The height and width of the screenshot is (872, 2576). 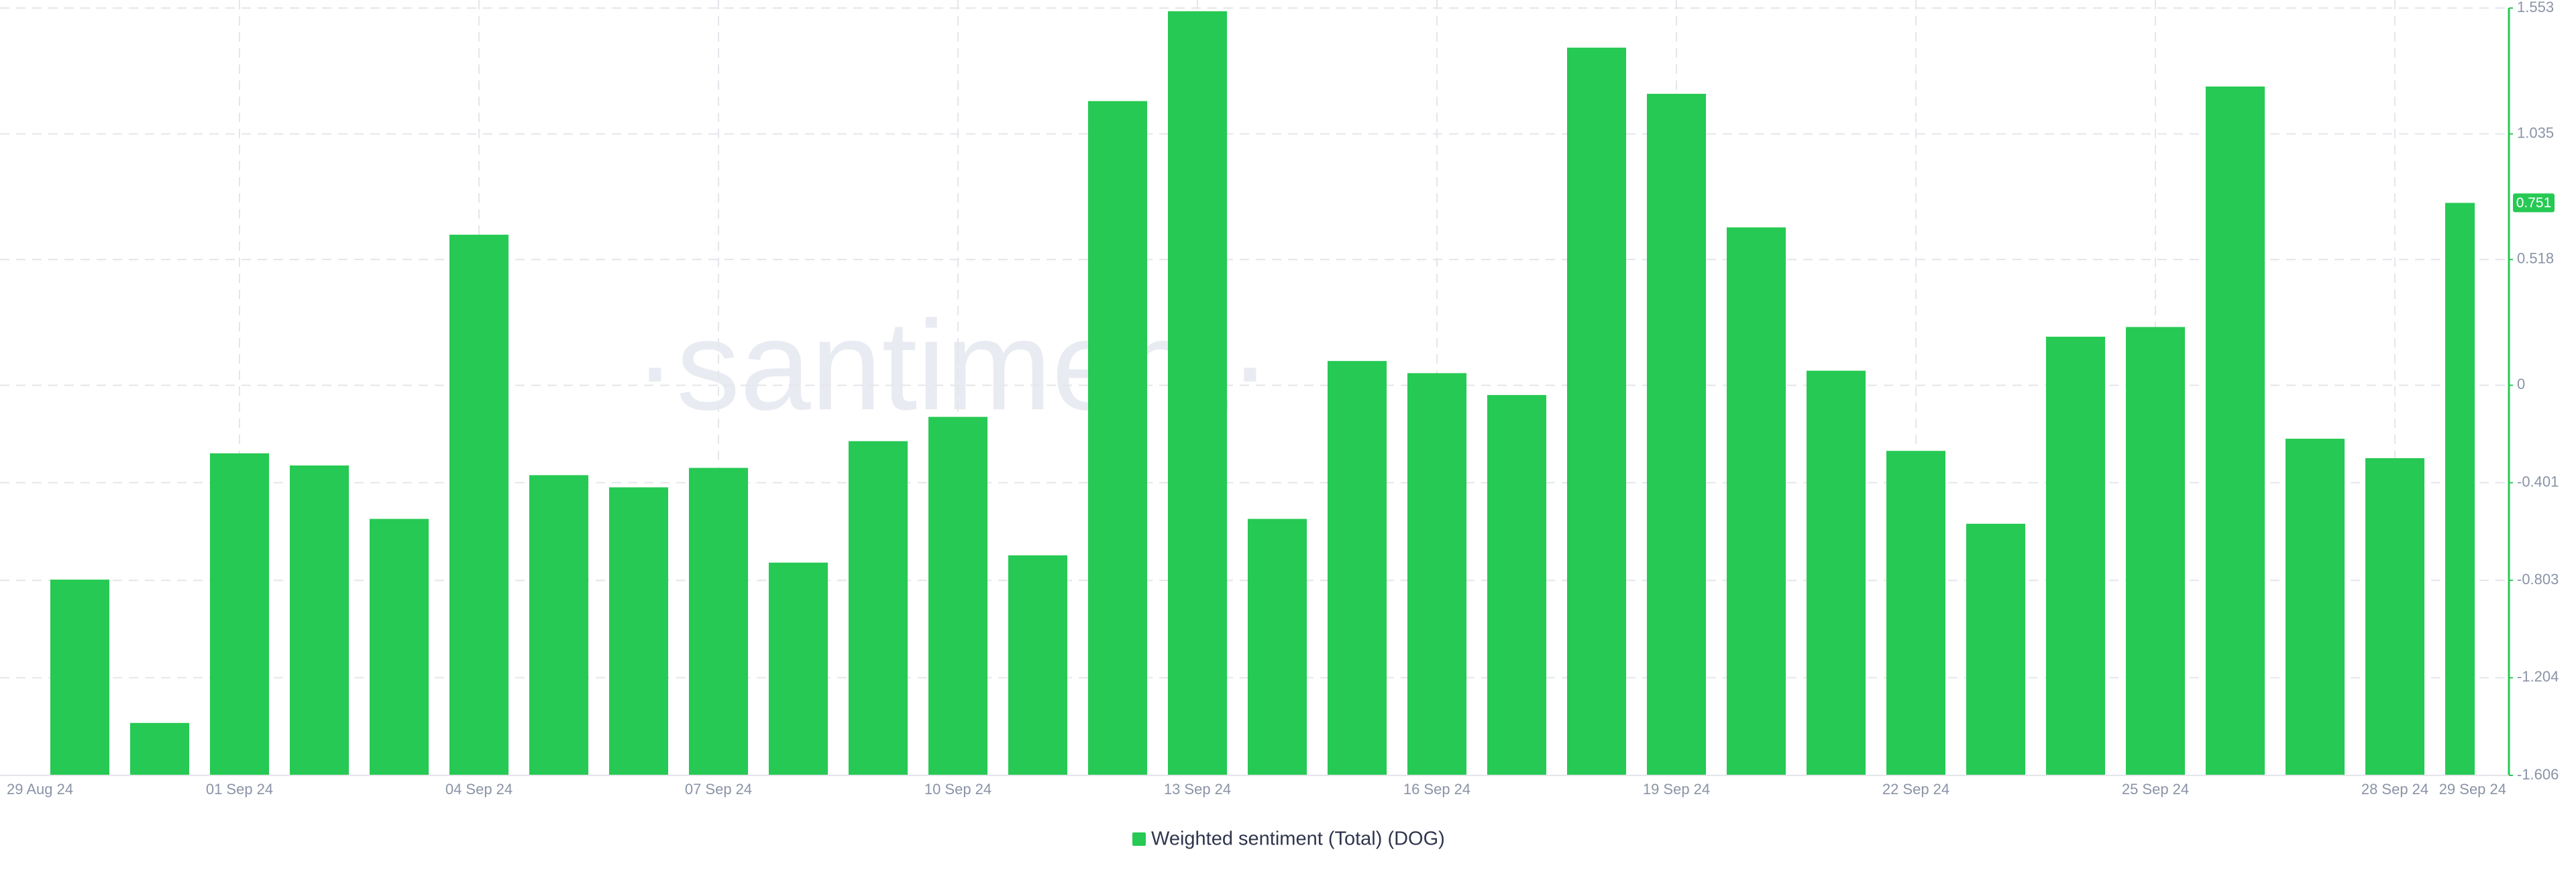 What do you see at coordinates (2538, 579) in the screenshot?
I see `y-tick-label: -0.803` at bounding box center [2538, 579].